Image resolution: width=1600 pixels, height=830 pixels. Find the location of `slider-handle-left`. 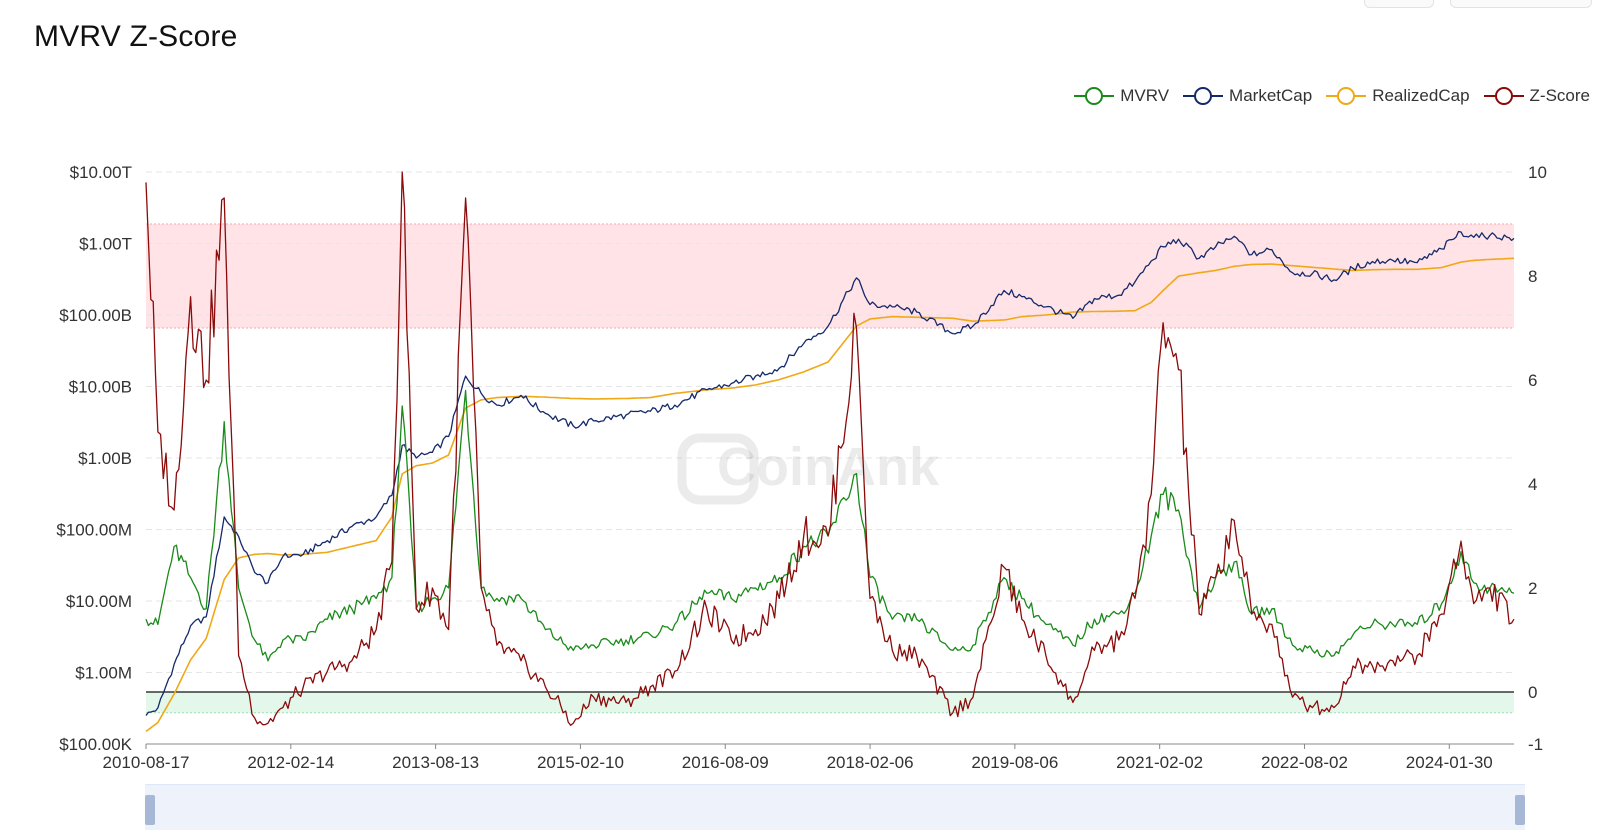

slider-handle-left is located at coordinates (150, 810).